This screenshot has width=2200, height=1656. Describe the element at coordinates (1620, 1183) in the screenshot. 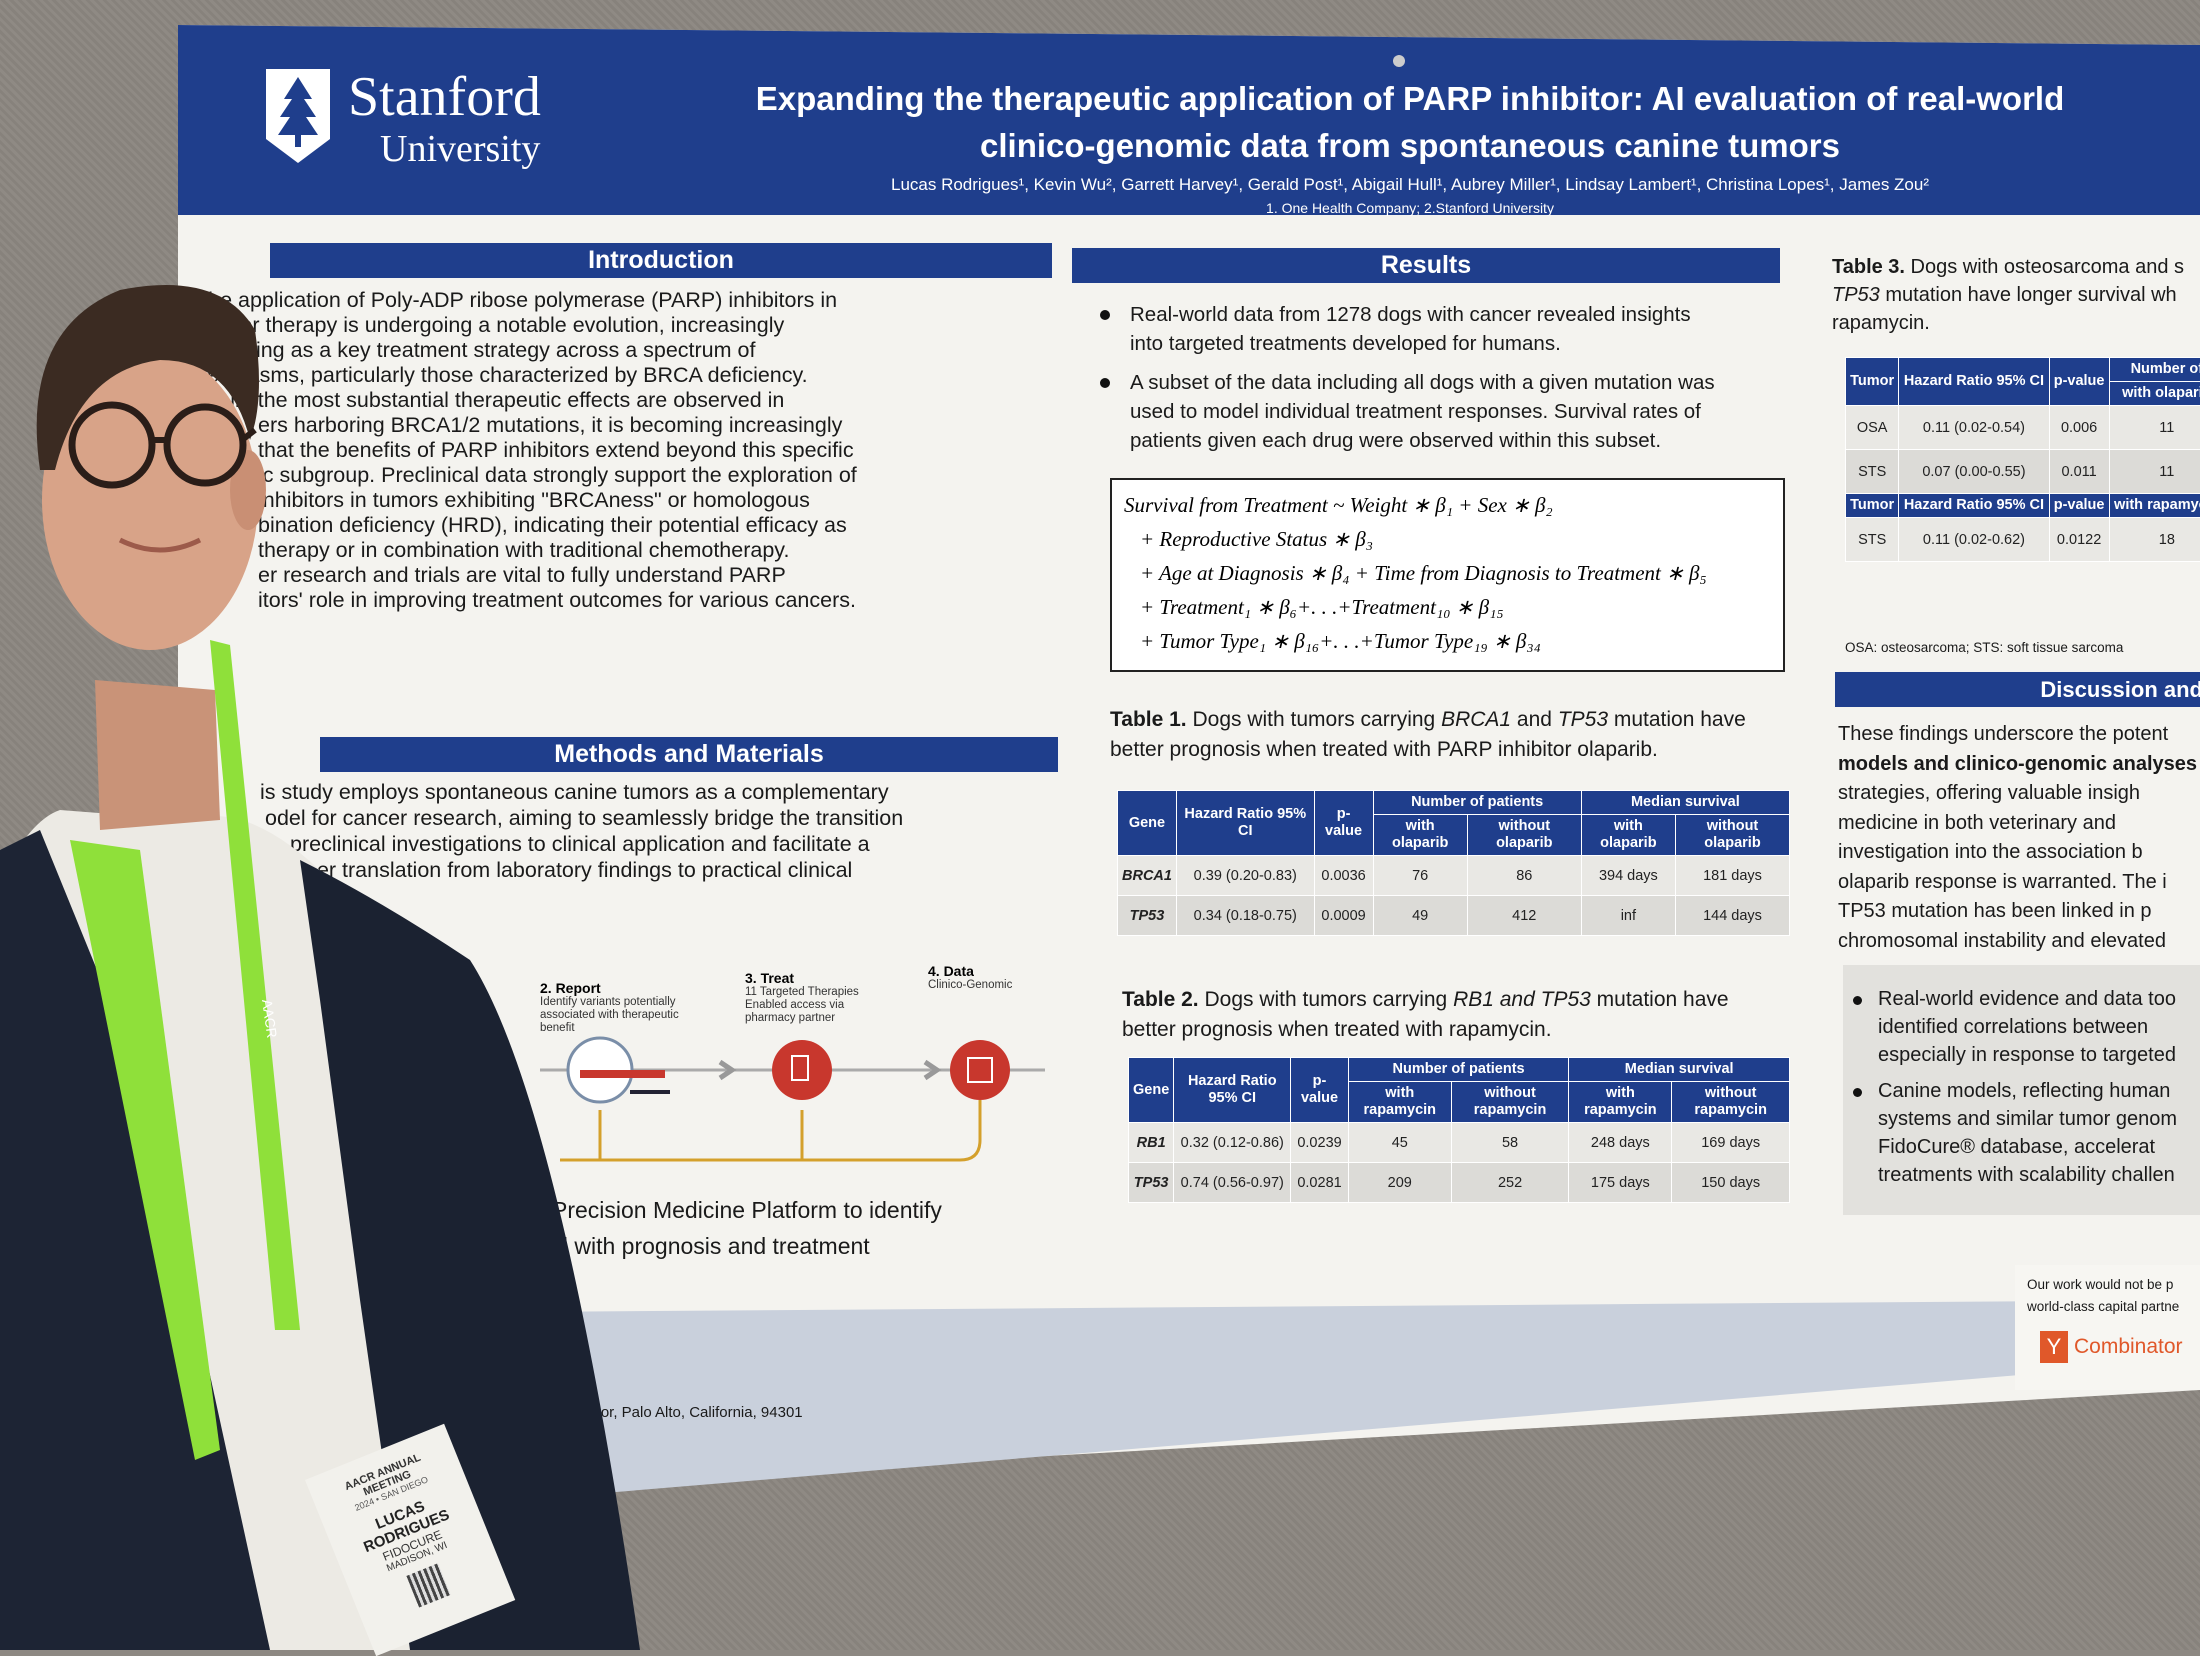

I see `table-cell: 175 days` at that location.